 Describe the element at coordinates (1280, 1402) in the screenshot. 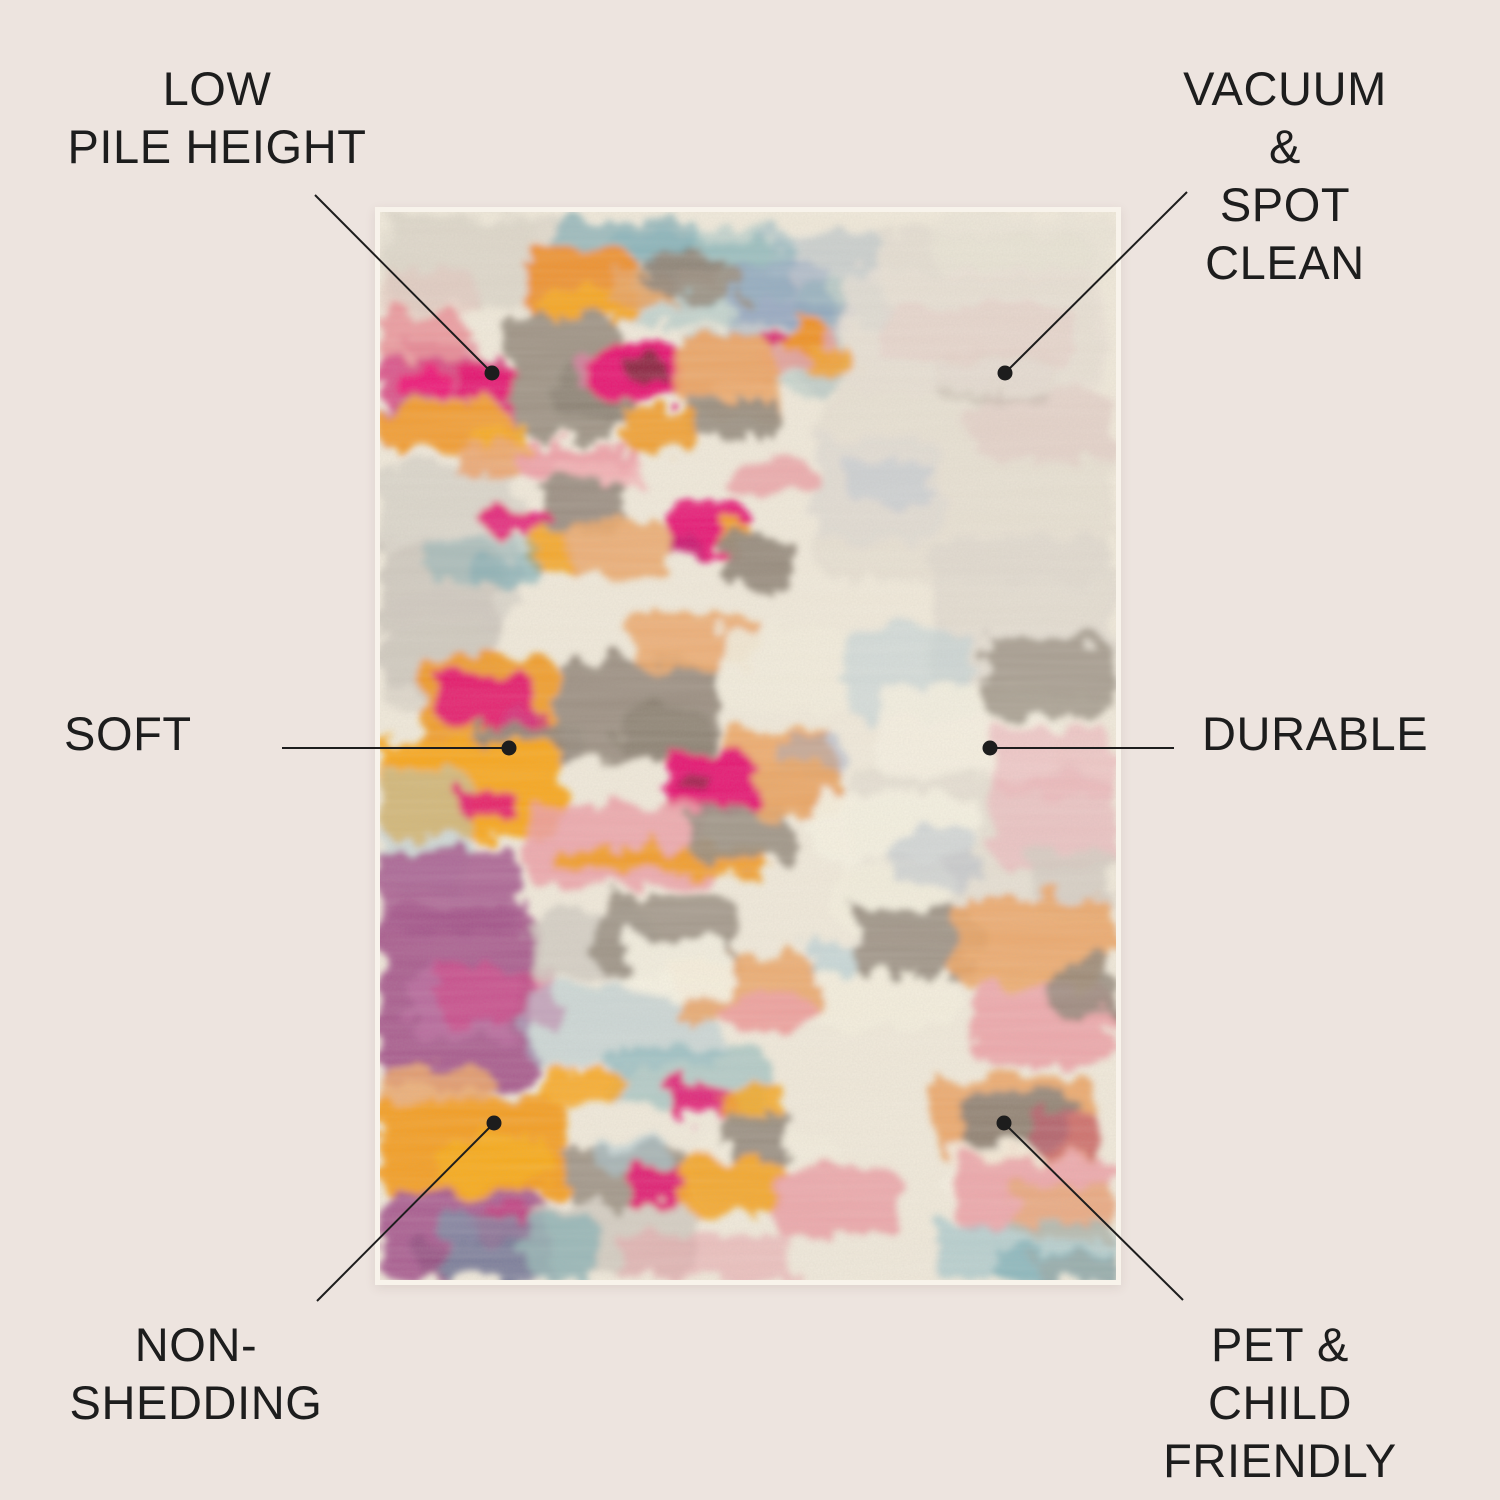

I see `label-pet-child-friendly: PET & CHILD FRIENDLY` at that location.